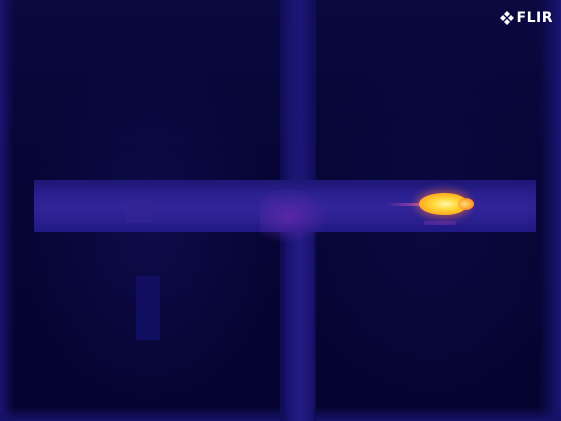  What do you see at coordinates (7, 210) in the screenshot?
I see `left-edge-glow` at bounding box center [7, 210].